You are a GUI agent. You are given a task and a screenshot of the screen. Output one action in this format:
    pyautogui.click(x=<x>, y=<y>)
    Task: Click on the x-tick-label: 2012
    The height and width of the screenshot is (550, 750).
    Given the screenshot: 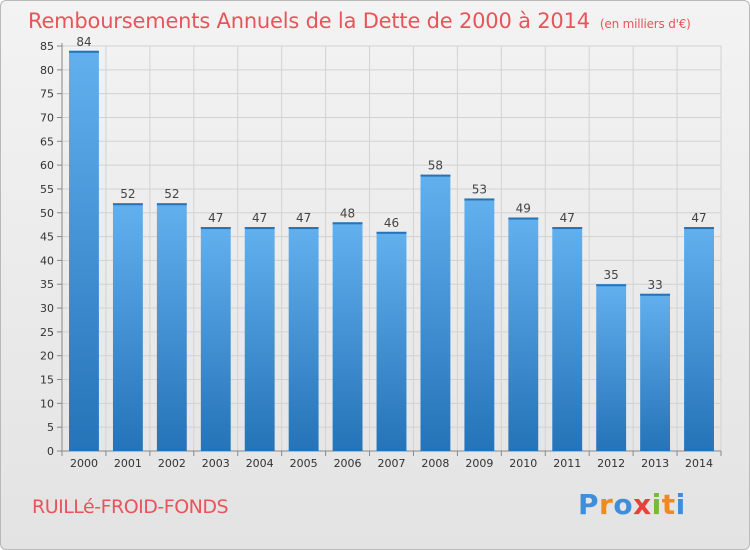 What is the action you would take?
    pyautogui.click(x=611, y=463)
    